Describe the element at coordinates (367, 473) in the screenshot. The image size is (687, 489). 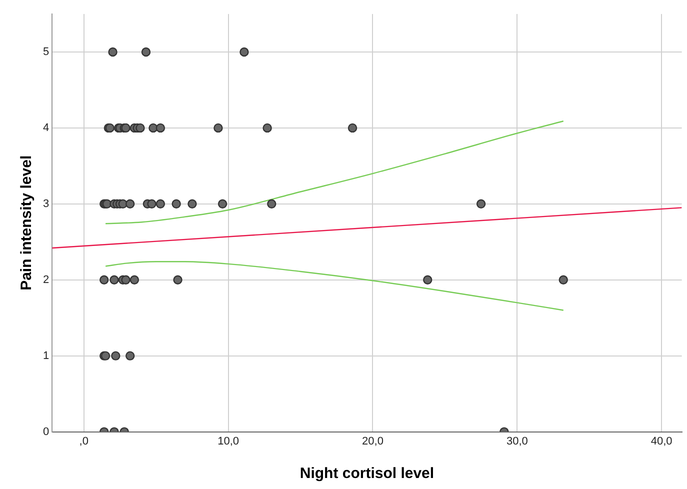
I see `x-axis-title: Night cortisol level` at that location.